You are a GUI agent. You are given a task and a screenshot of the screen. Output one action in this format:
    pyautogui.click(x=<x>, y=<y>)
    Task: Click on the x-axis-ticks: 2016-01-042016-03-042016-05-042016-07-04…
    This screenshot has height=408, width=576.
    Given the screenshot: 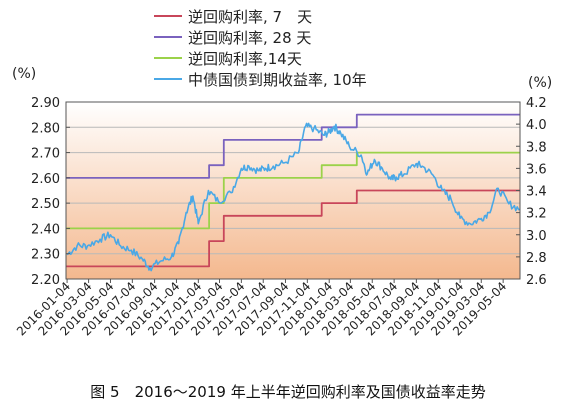 What is the action you would take?
    pyautogui.click(x=261, y=308)
    